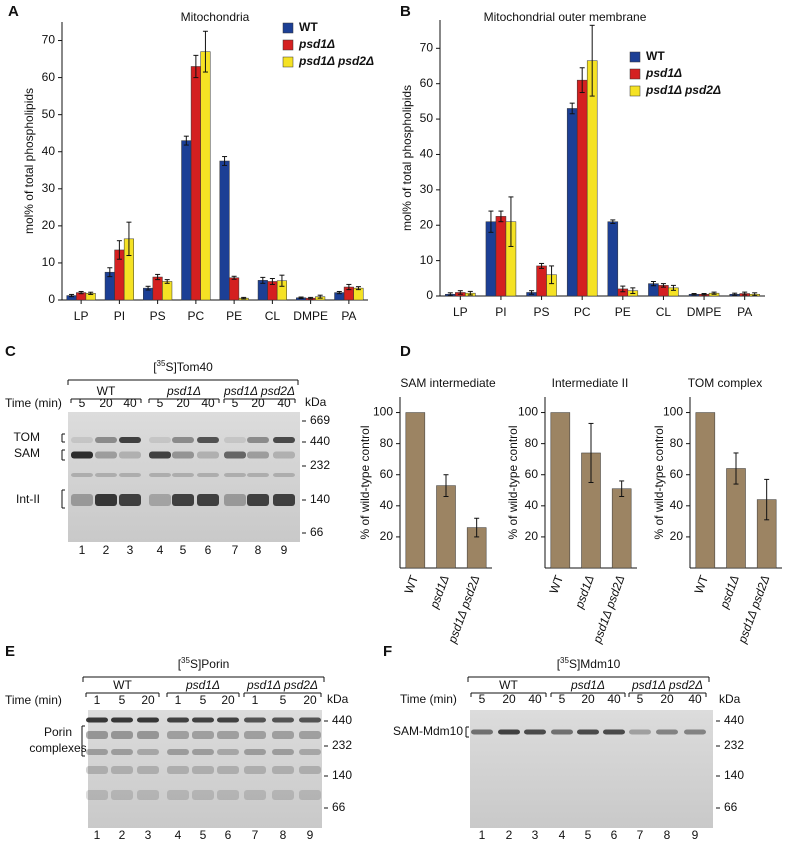 The width and height of the screenshot is (805, 845). What do you see at coordinates (119, 316) in the screenshot?
I see `x-tick-label: PI` at bounding box center [119, 316].